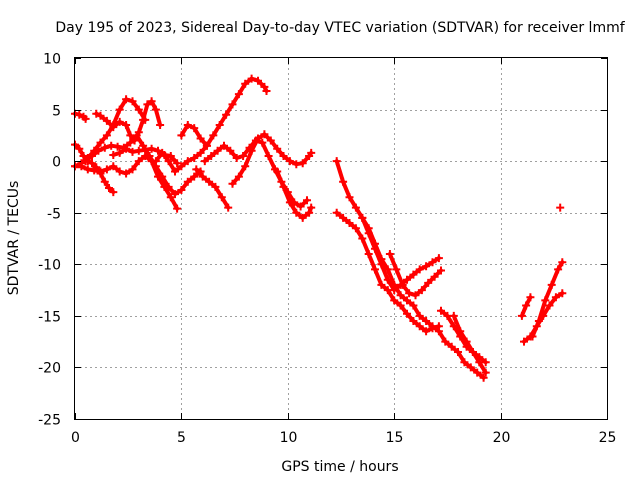 This screenshot has height=480, width=640. What do you see at coordinates (289, 438) in the screenshot?
I see `x-tick-label: 10` at bounding box center [289, 438].